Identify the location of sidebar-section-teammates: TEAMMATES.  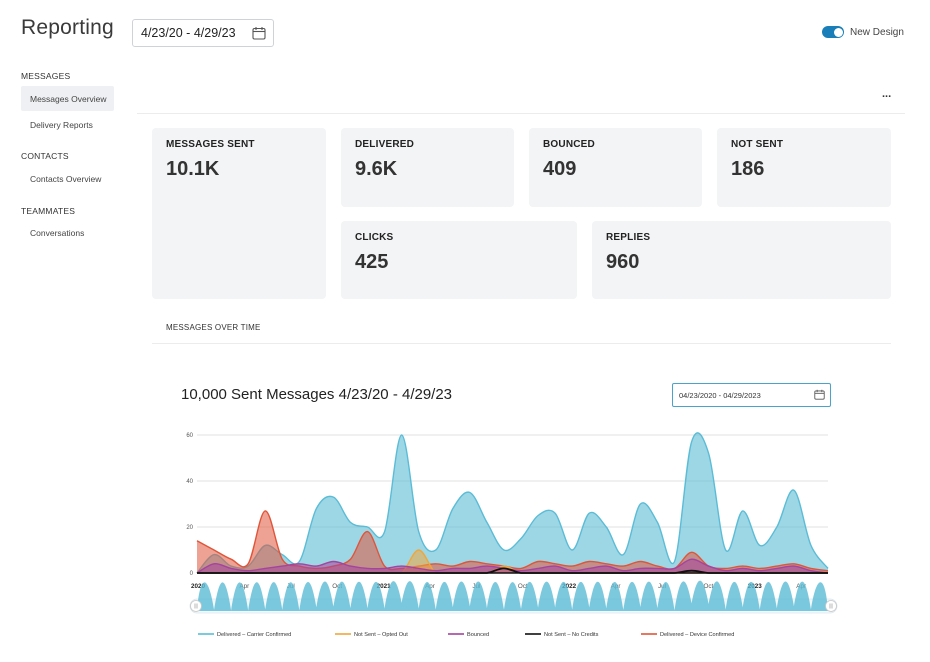
(48, 211).